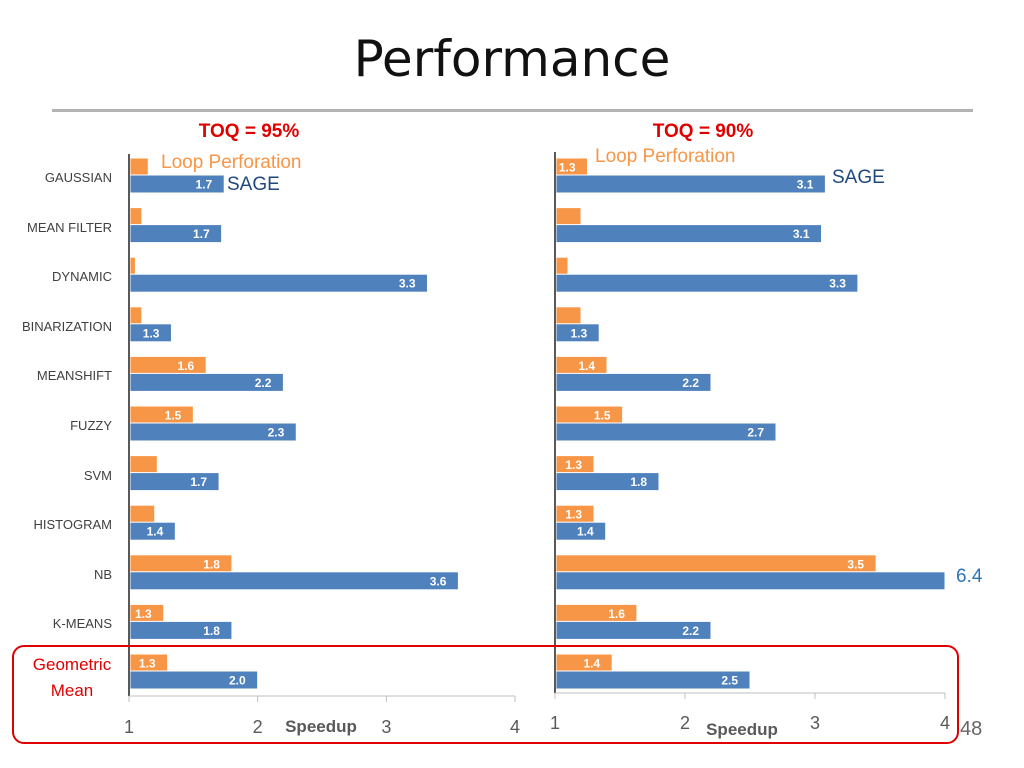  I want to click on category-label-geometric-mean: Geometric Mean, so click(72, 677).